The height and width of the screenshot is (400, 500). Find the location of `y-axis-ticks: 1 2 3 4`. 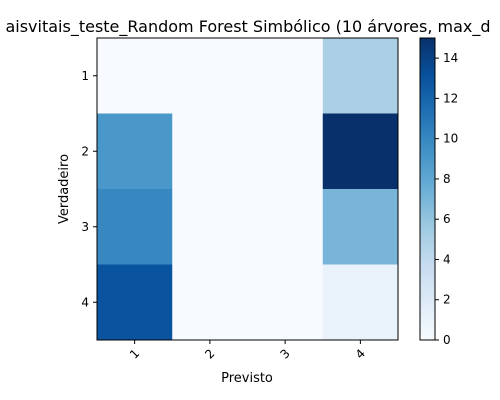

y-axis-ticks: 1 2 3 4 is located at coordinates (89, 189).